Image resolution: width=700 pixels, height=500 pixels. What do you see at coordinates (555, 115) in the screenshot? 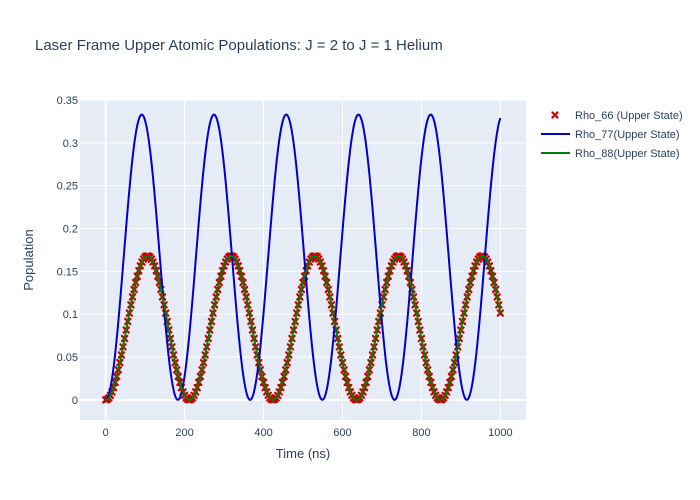
I see `legend-symbol` at bounding box center [555, 115].